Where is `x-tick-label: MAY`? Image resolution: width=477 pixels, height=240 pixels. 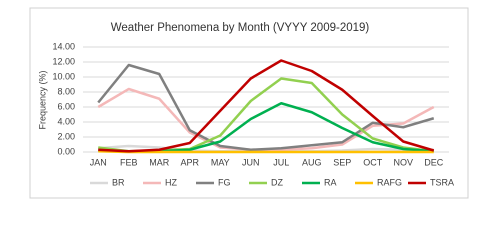 x-tick-label: MAY is located at coordinates (220, 162).